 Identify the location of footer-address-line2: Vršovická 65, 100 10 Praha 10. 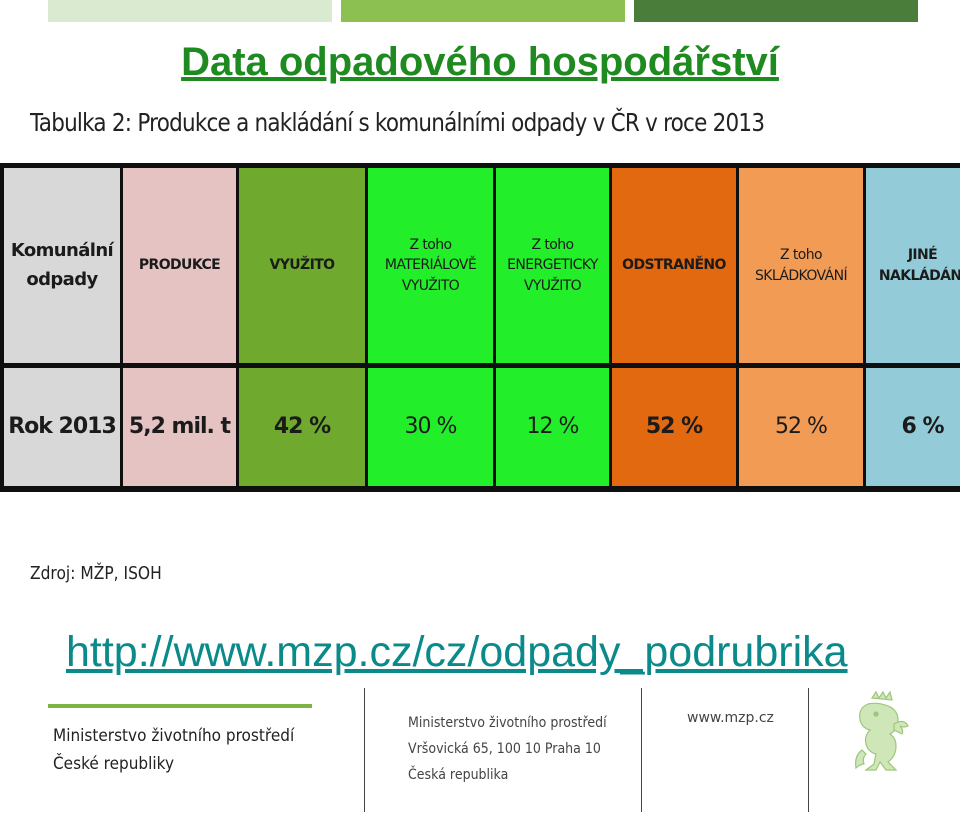
(504, 749).